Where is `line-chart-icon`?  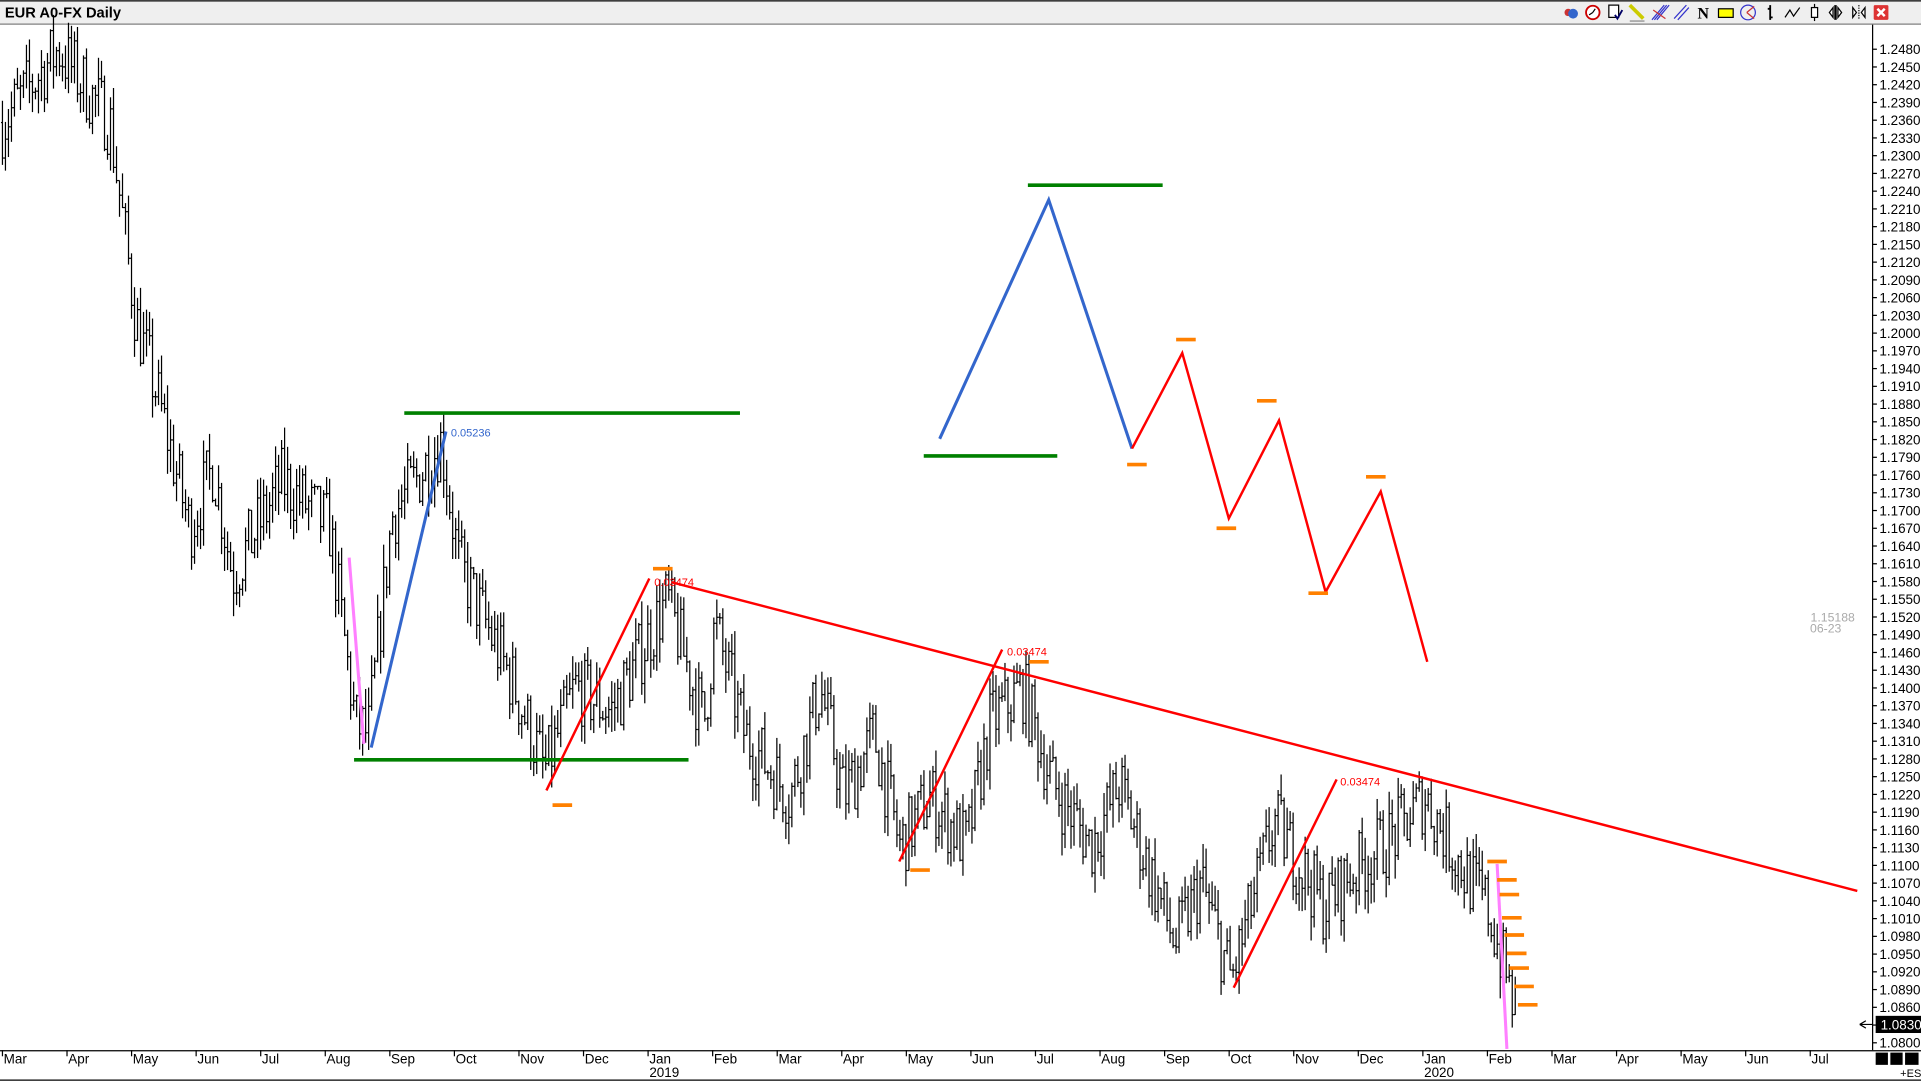 line-chart-icon is located at coordinates (1792, 12).